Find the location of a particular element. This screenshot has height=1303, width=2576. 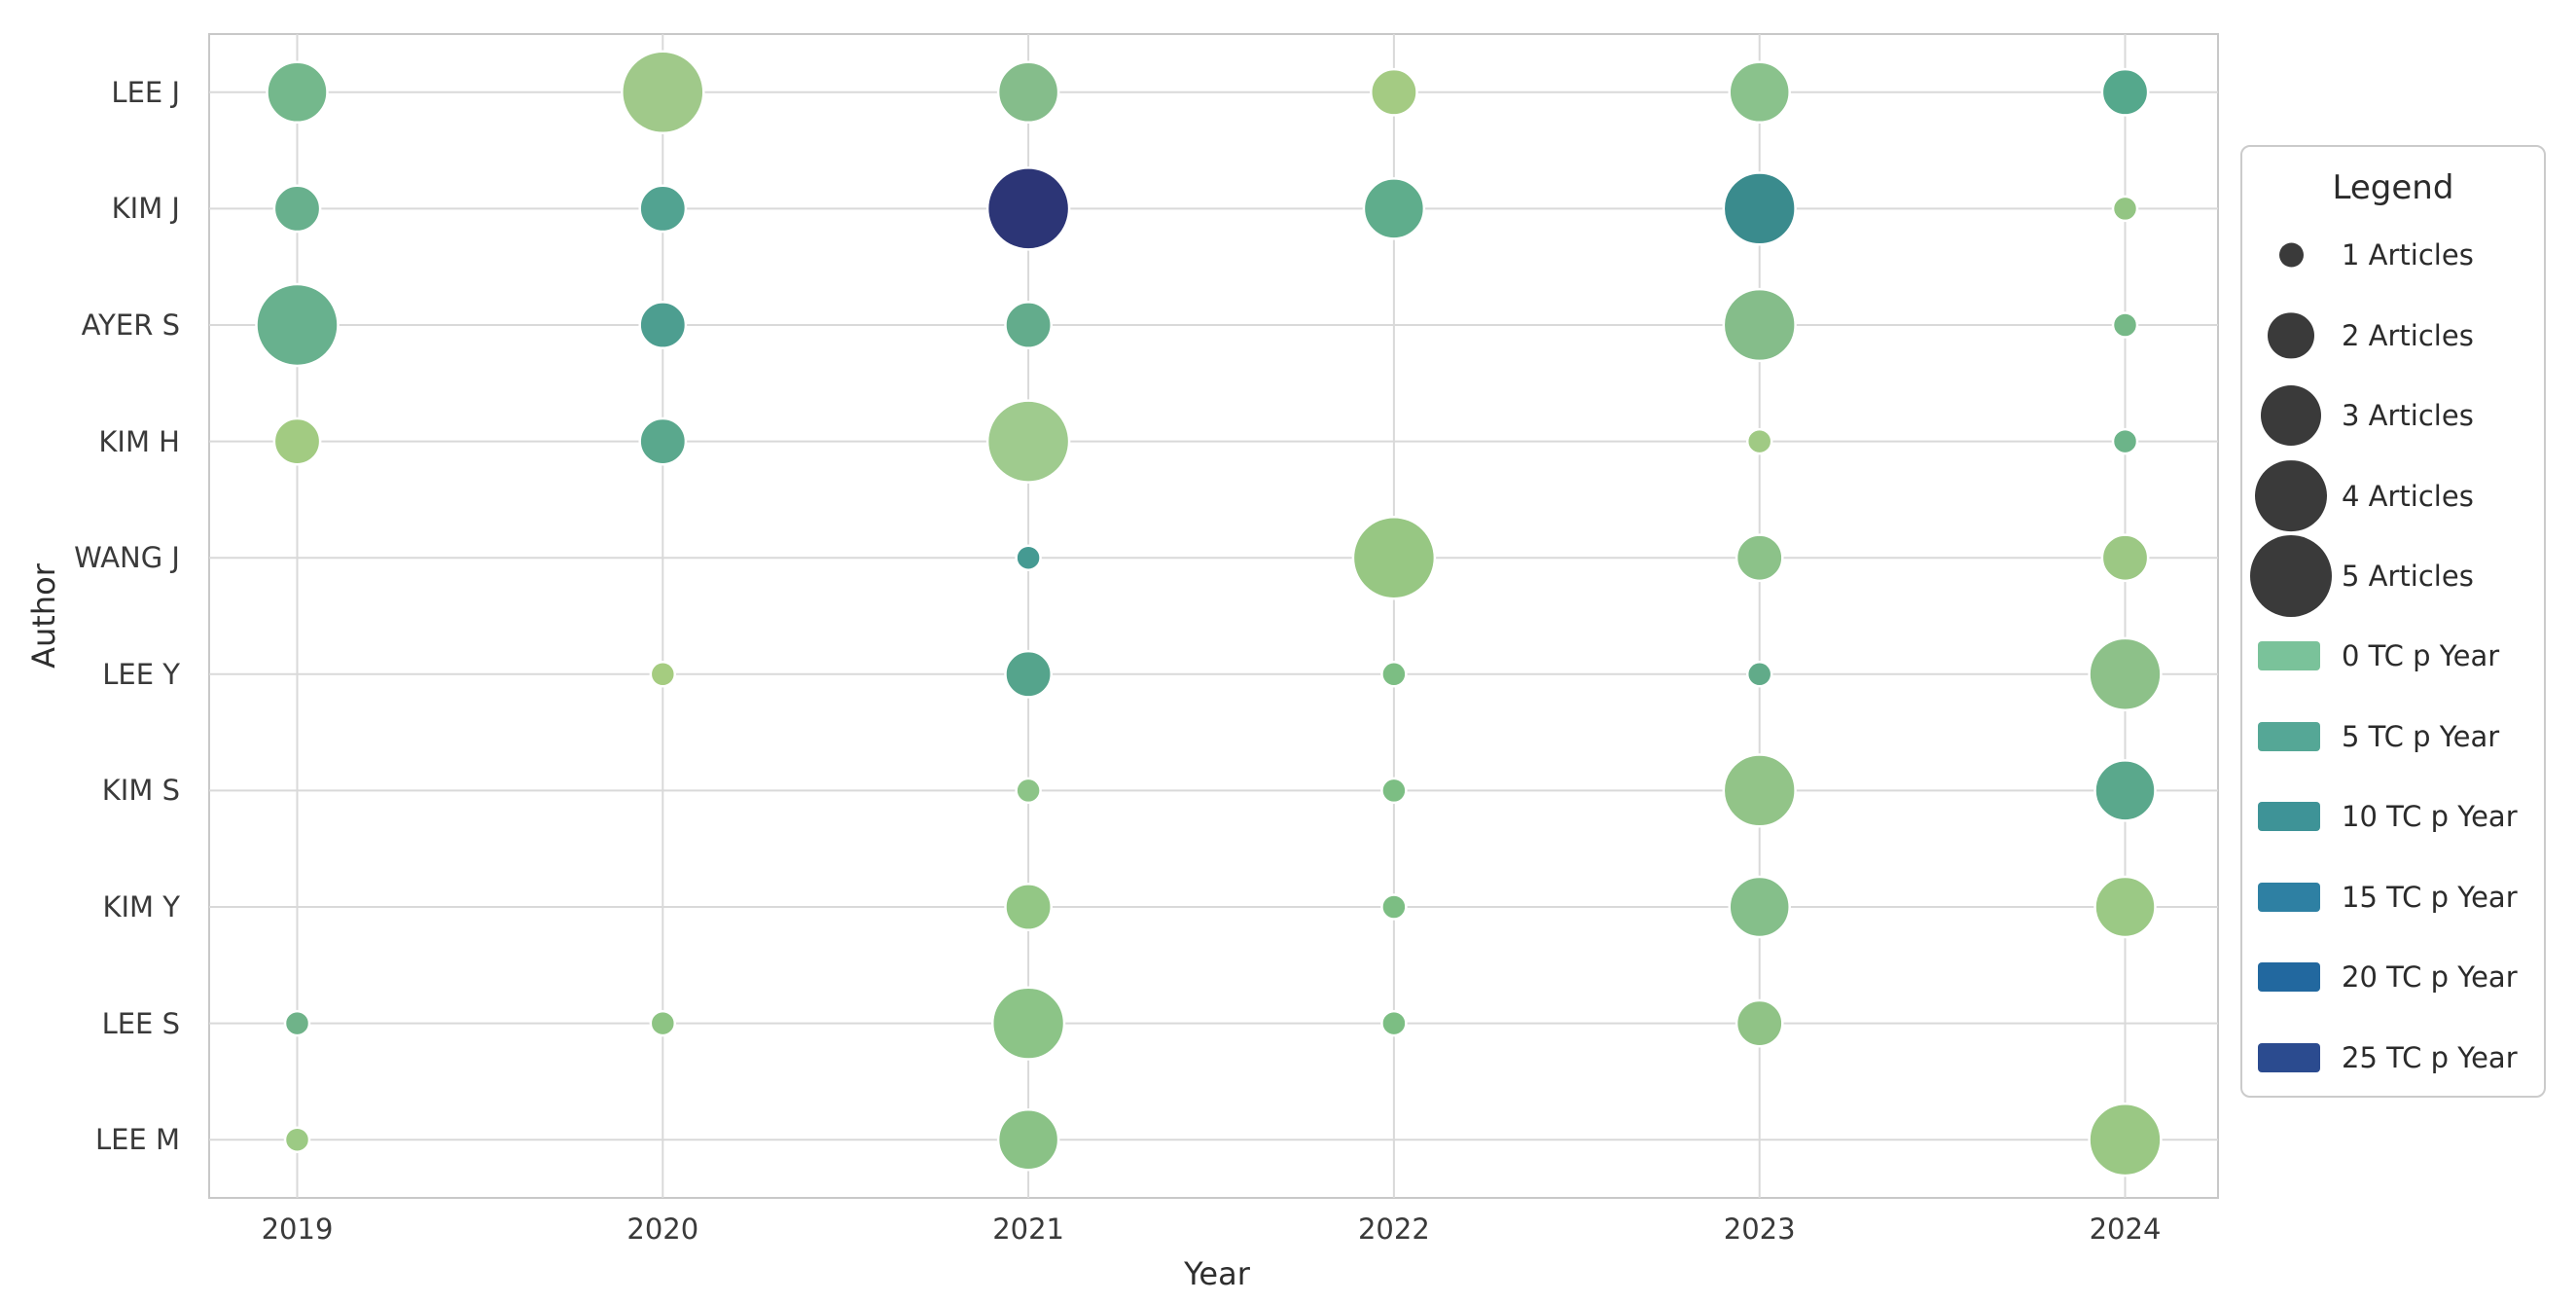

legend-color-label: 20 TC p Year is located at coordinates (2430, 977).